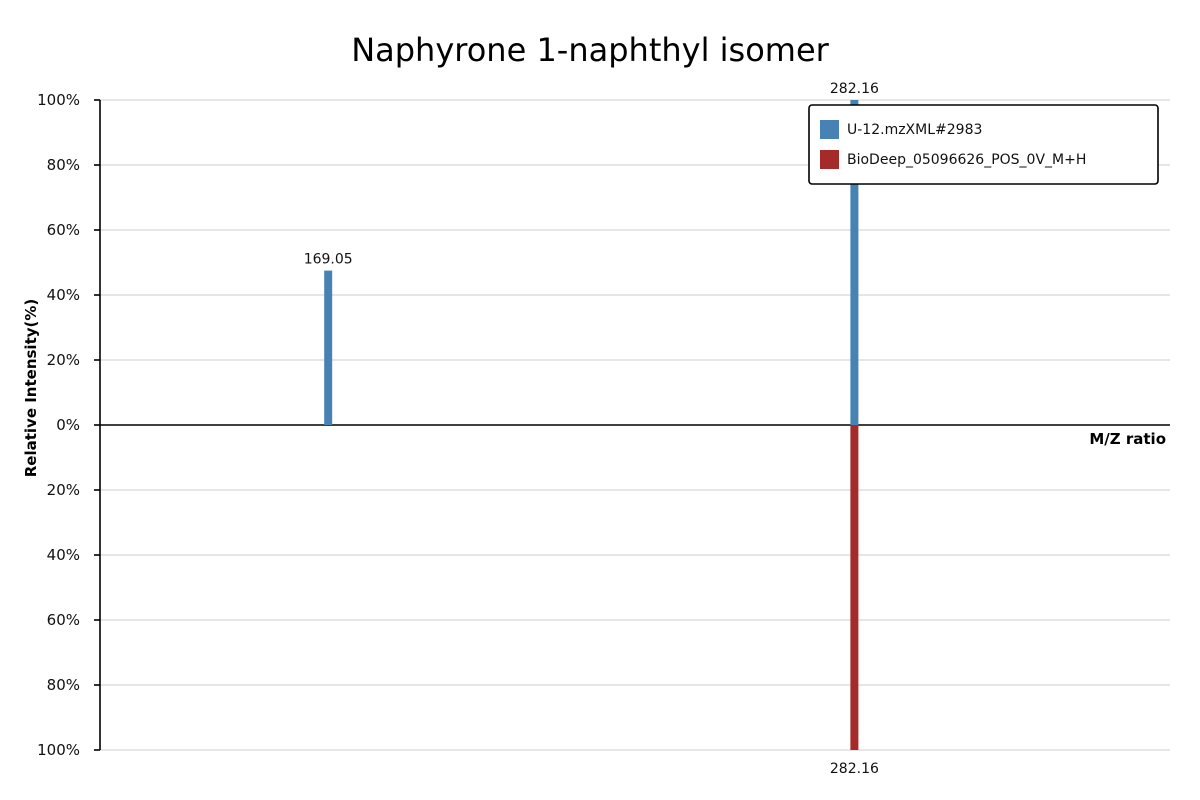 The width and height of the screenshot is (1200, 800). I want to click on y-tick-labels: 100% 80% 60% 40% 20% 0% 20% 40% 60% 80% 100%, so click(58, 425).